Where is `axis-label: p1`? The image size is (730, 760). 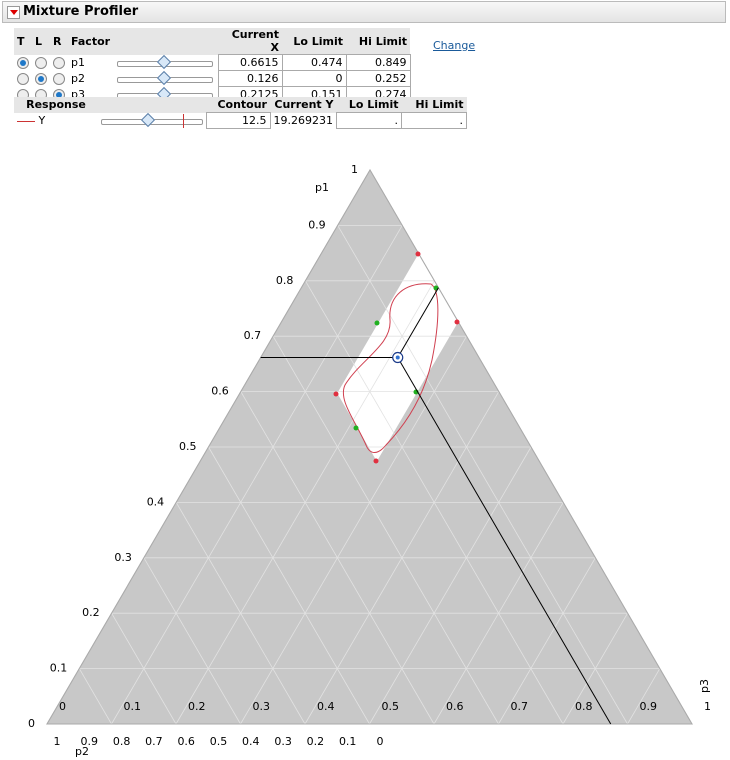 axis-label: p1 is located at coordinates (322, 187).